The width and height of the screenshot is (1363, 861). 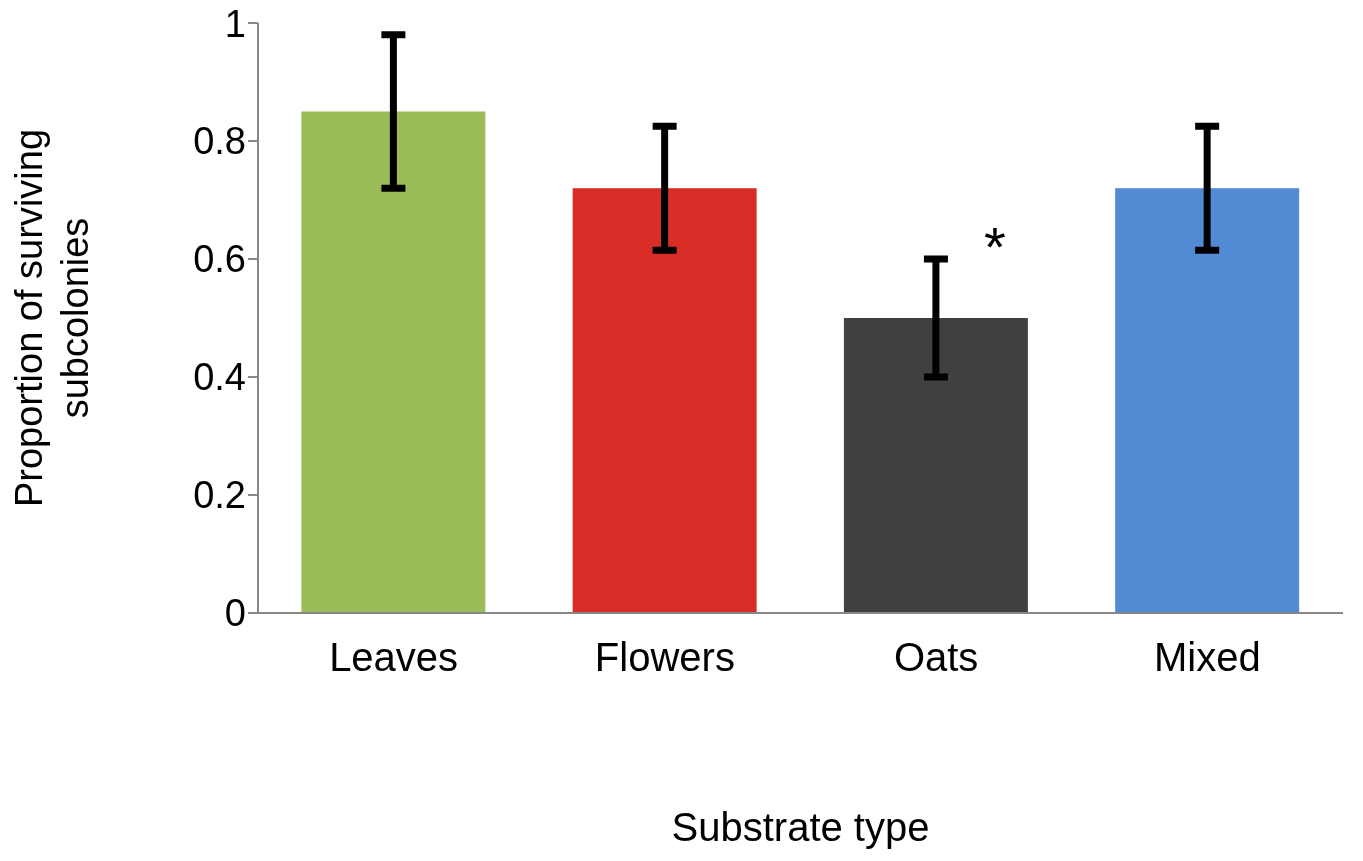 I want to click on y-tick-label: 0.4, so click(x=219, y=377).